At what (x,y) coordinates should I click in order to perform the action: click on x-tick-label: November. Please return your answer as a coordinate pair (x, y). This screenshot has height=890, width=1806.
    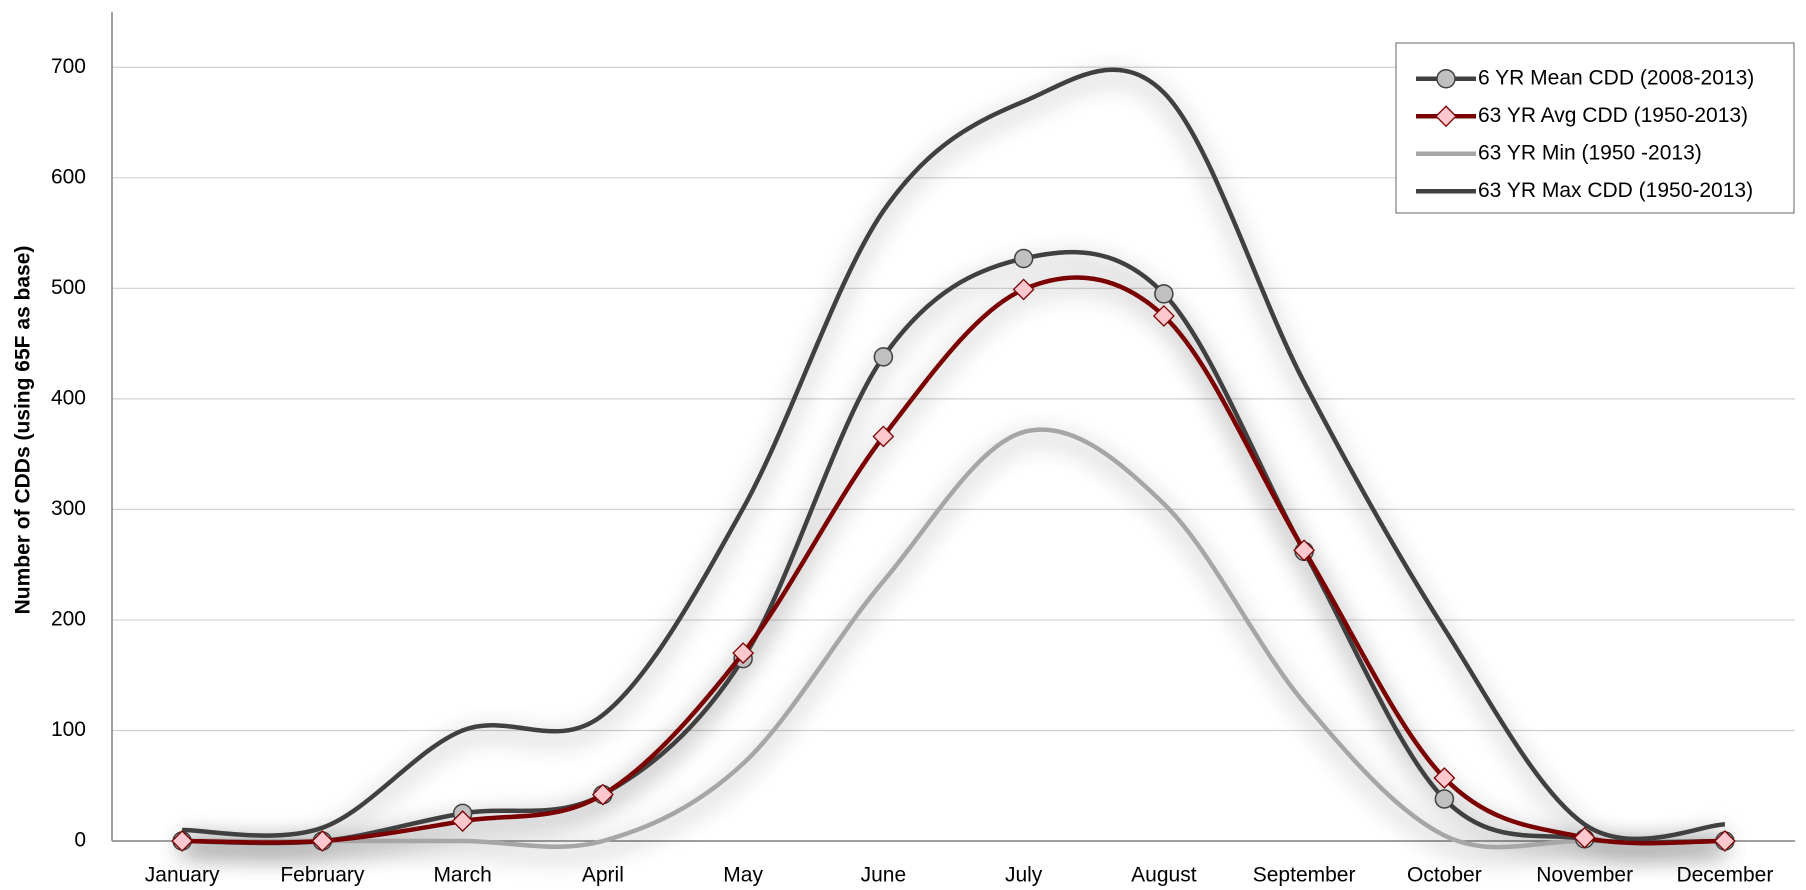
    Looking at the image, I should click on (1584, 875).